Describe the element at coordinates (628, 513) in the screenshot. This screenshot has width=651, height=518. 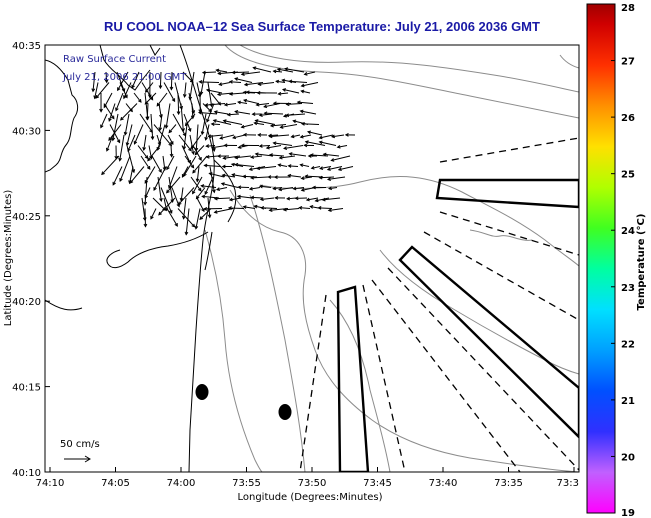
I see `colorbar-tick-label: 19` at that location.